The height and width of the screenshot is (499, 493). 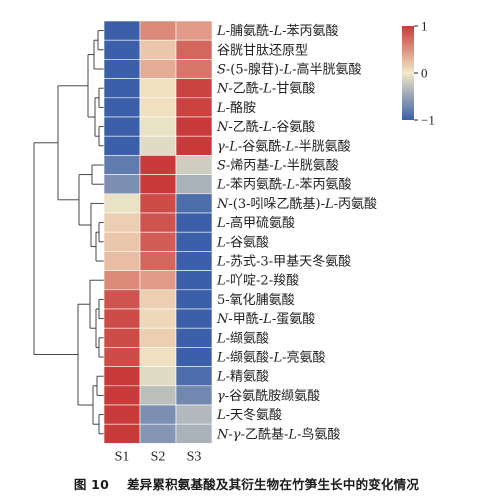 I want to click on row-label: L-苏式-3-甲基天冬氨酸, so click(x=283, y=262).